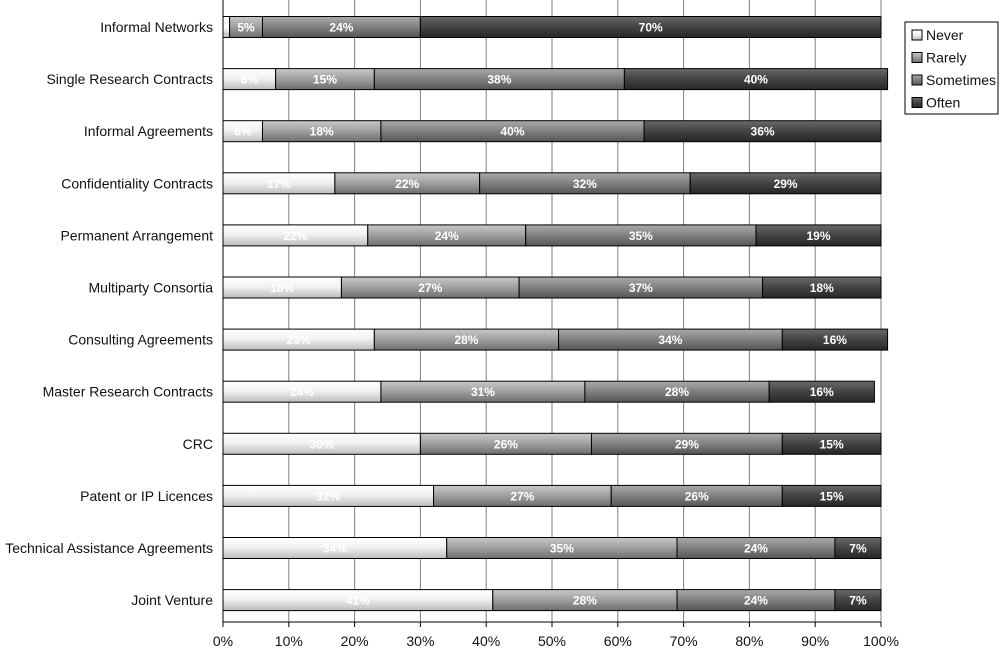 The image size is (1000, 654). I want to click on category-label: Permanent Arrangement, so click(136, 235).